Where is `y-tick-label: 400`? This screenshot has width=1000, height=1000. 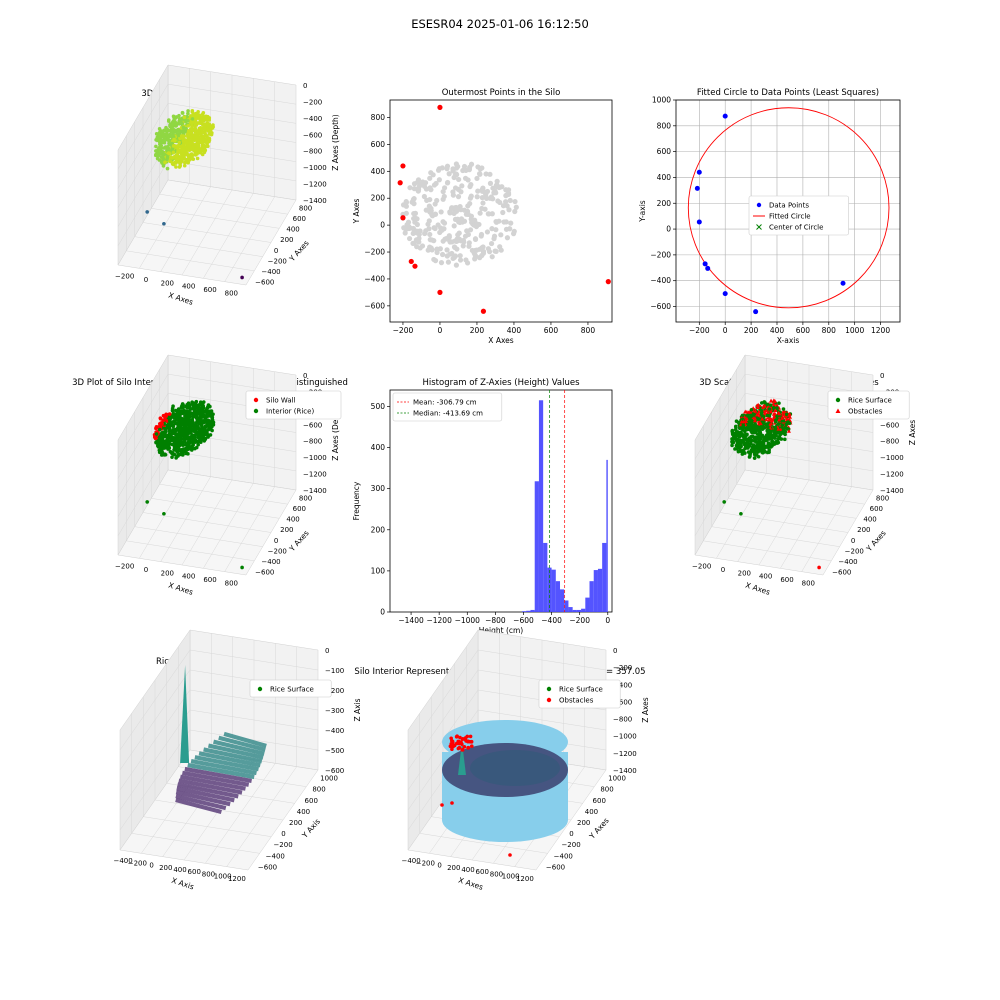
y-tick-label: 400 is located at coordinates (292, 230).